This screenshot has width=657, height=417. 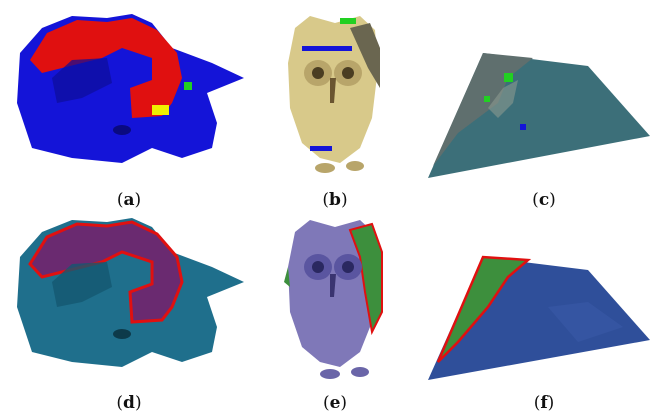 I want to click on caption-e-letter: e, so click(x=335, y=403).